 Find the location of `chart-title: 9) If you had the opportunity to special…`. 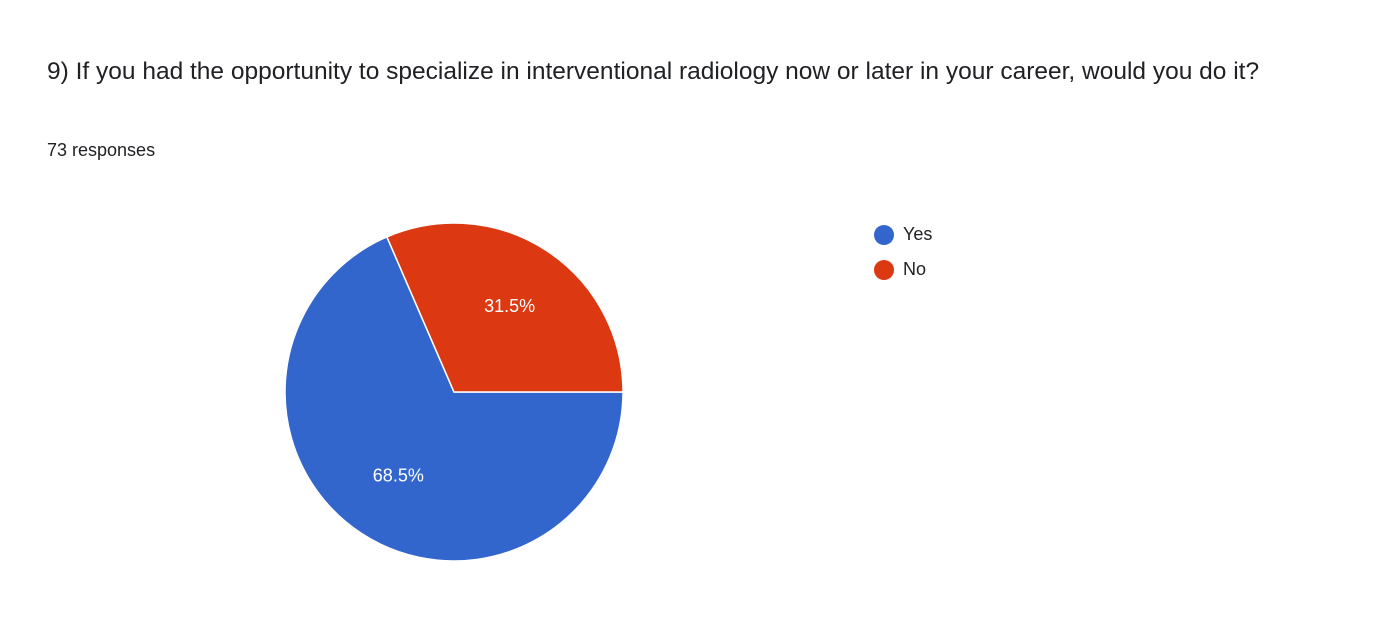

chart-title: 9) If you had the opportunity to special… is located at coordinates (653, 71).